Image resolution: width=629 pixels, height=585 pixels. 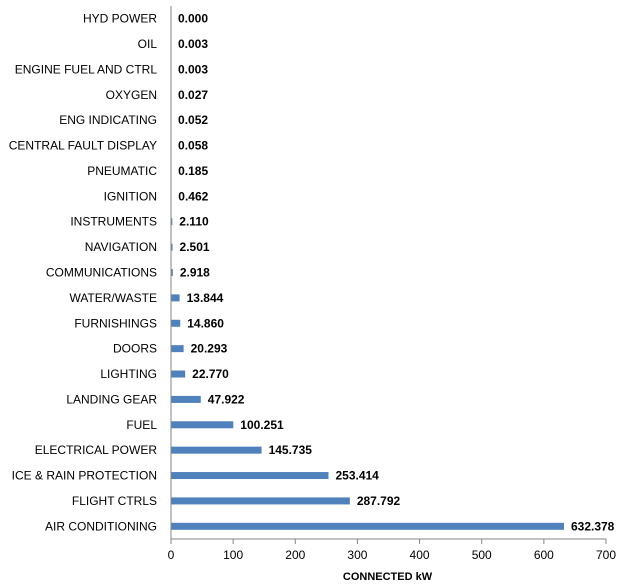 What do you see at coordinates (171, 555) in the screenshot?
I see `x-tick-label: 0` at bounding box center [171, 555].